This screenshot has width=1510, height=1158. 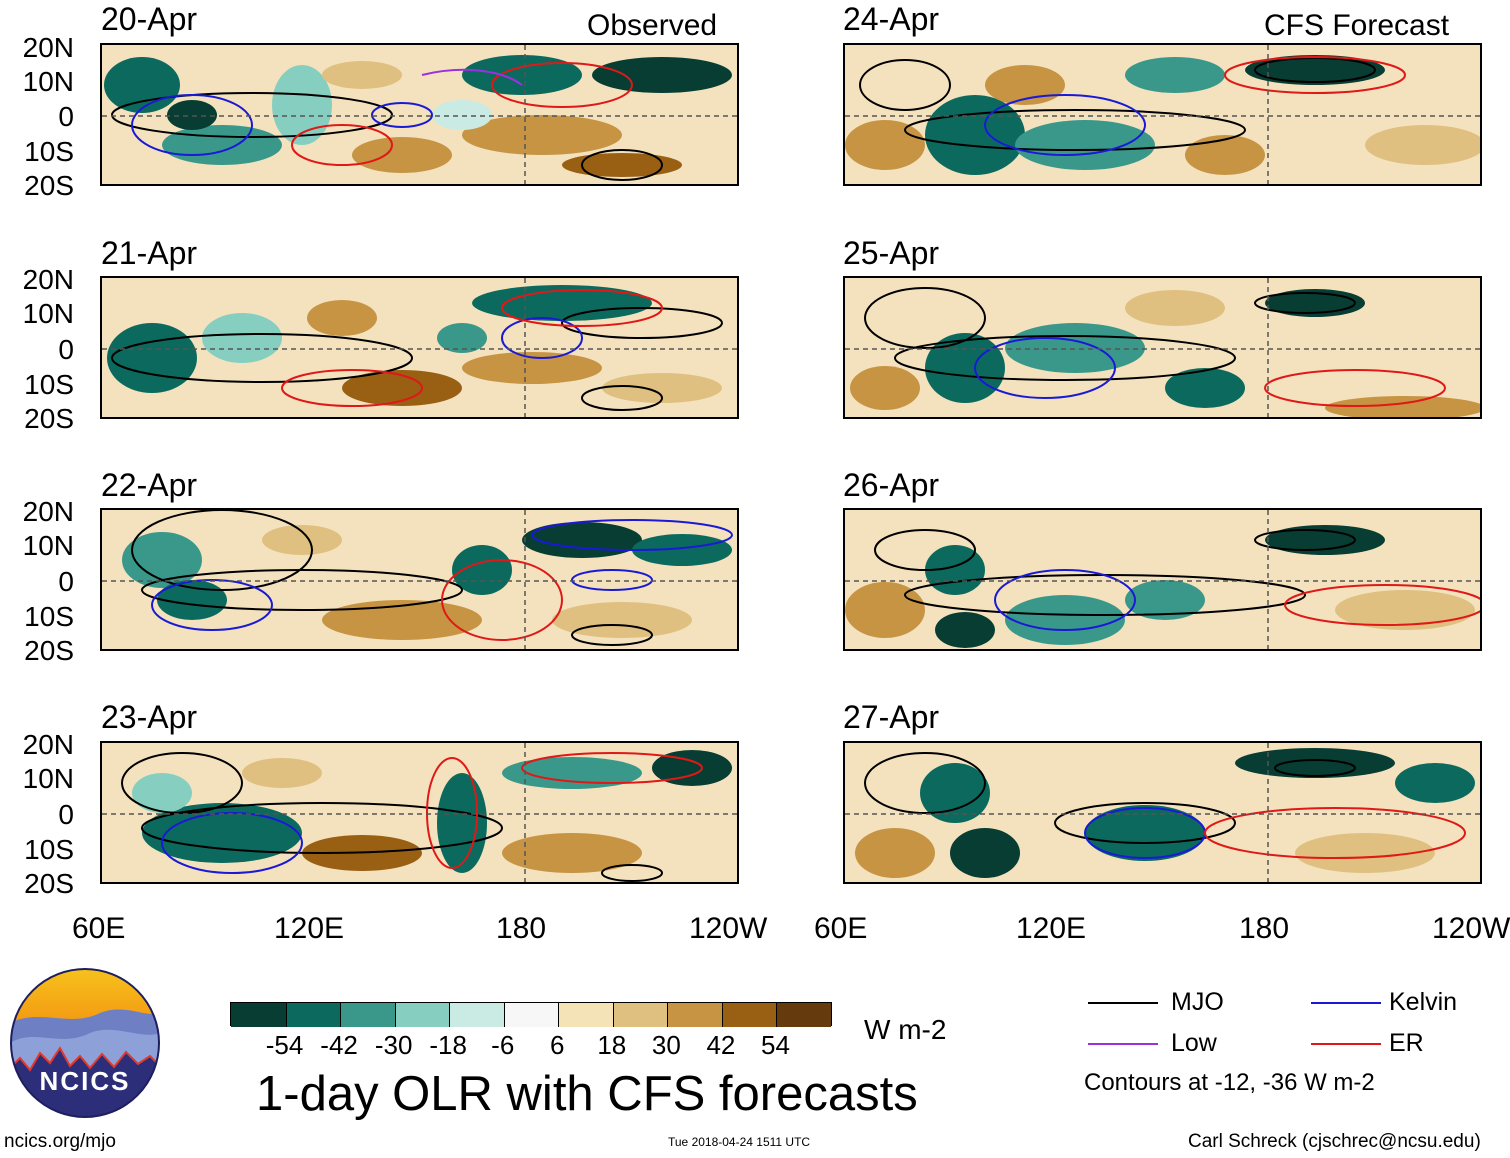 What do you see at coordinates (85, 1081) in the screenshot?
I see `ncics-logo-text: NCICS` at bounding box center [85, 1081].